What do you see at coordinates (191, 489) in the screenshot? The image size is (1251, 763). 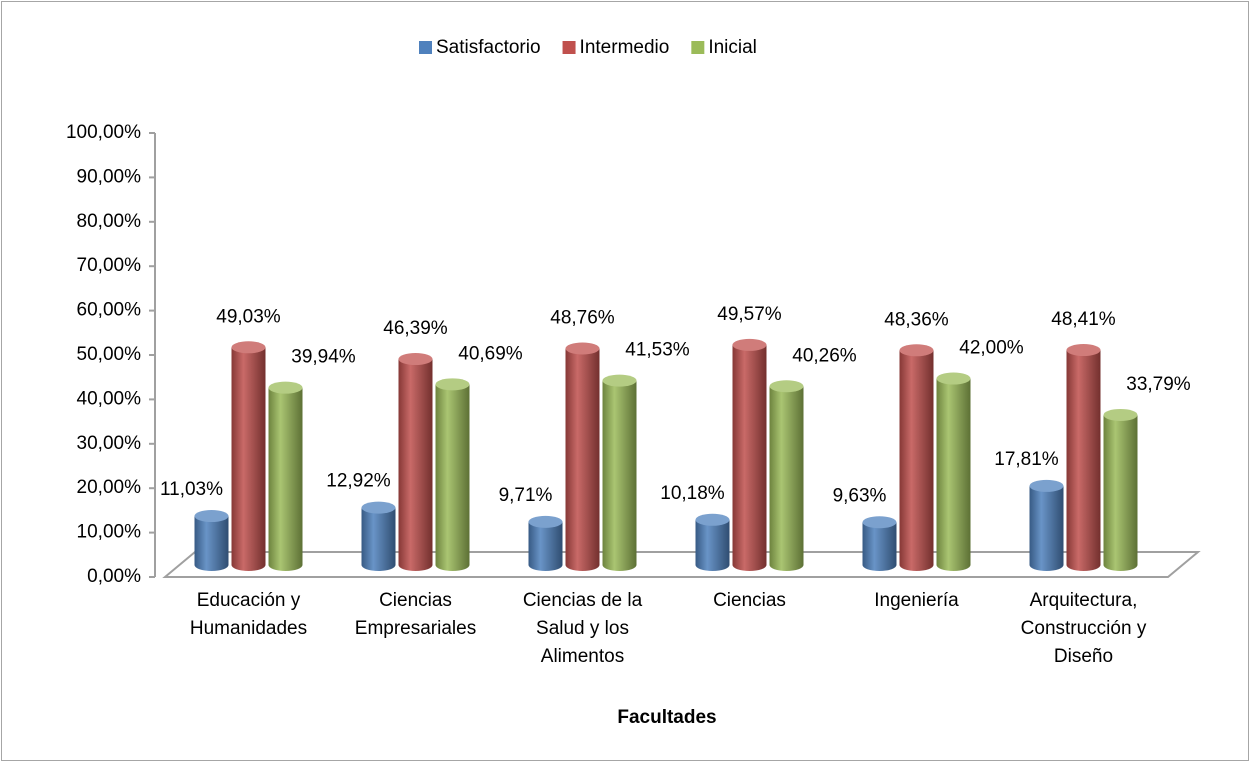 I see `value-label: 11,03%` at bounding box center [191, 489].